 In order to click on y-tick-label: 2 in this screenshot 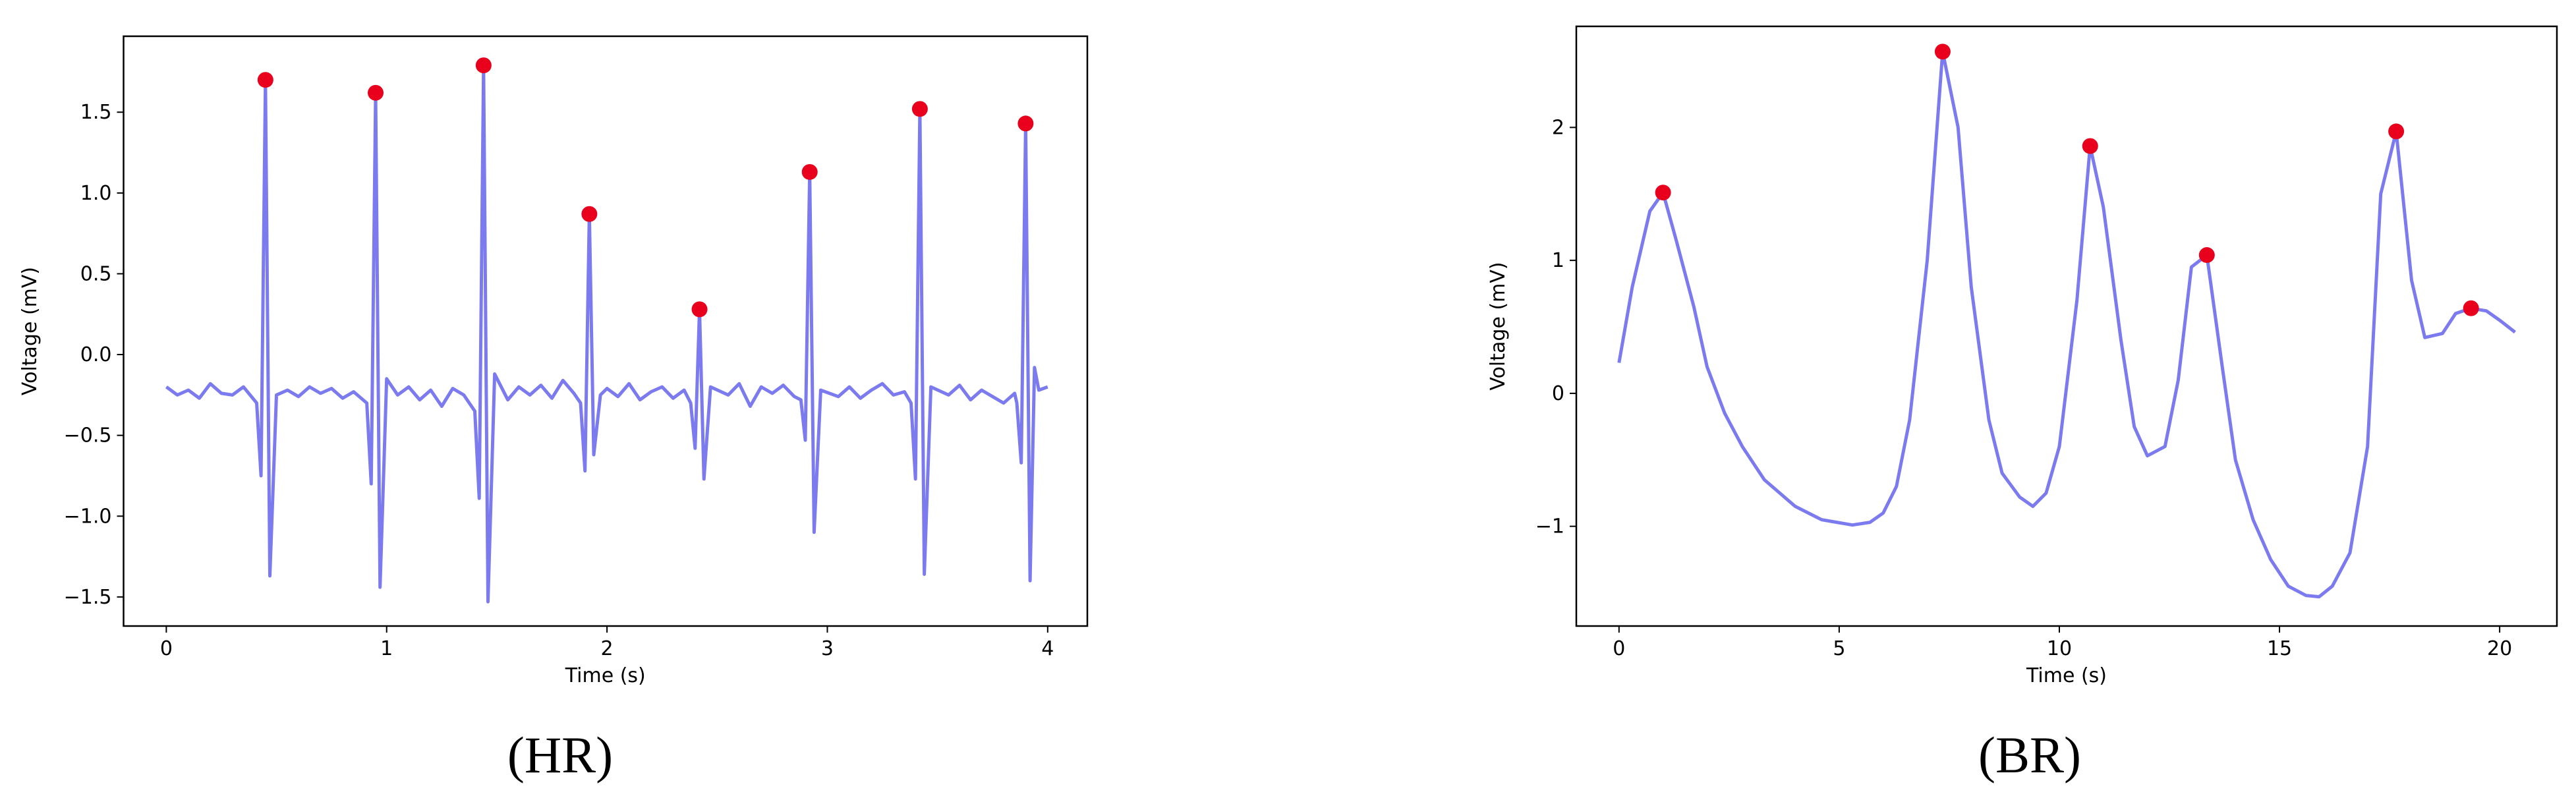, I will do `click(1558, 127)`.